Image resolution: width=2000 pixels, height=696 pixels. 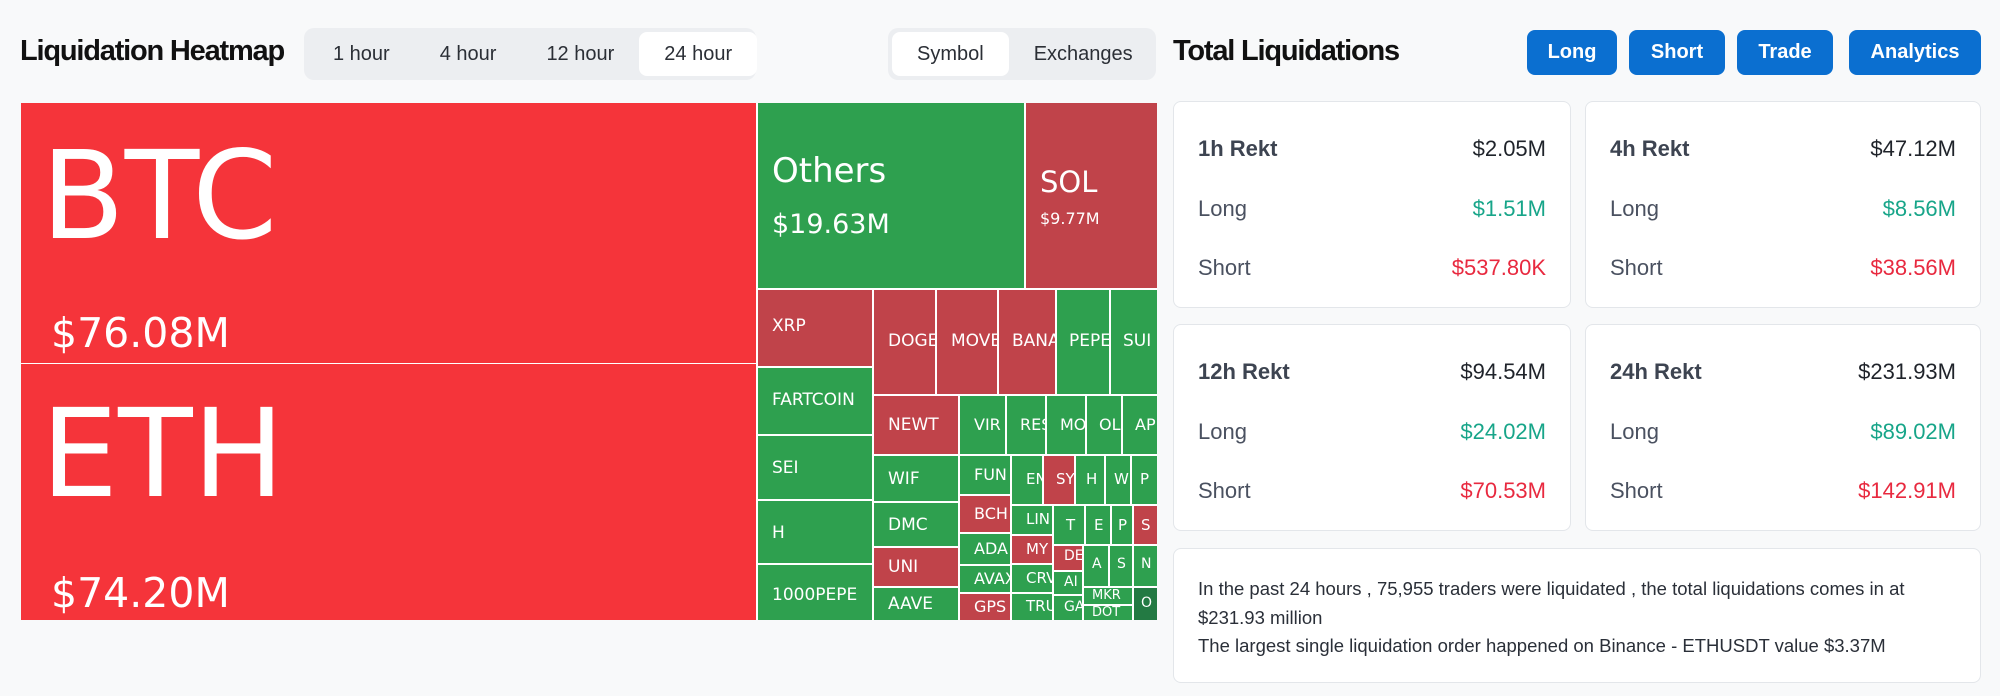 I want to click on heatmap-tile-ol: OL, so click(x=1104, y=425).